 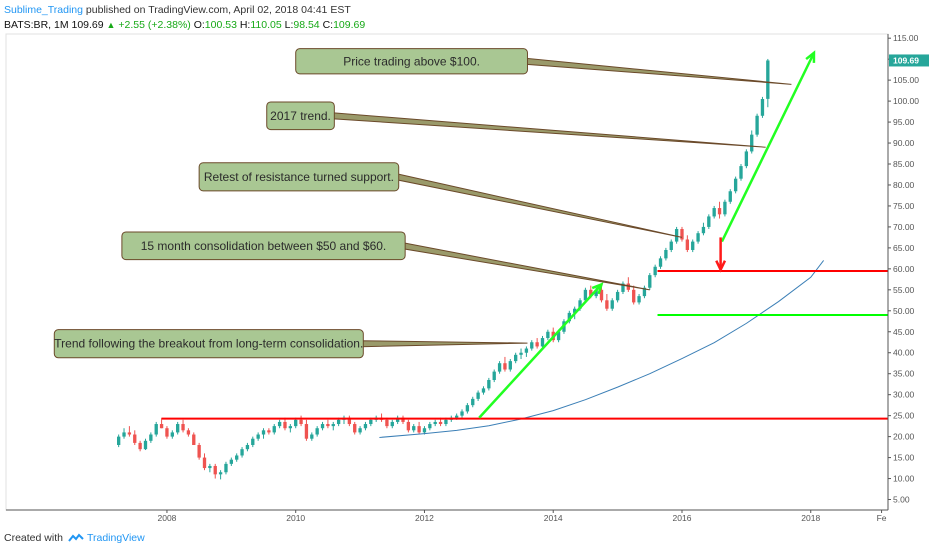 What do you see at coordinates (904, 164) in the screenshot?
I see `y-tick-label: 85.00` at bounding box center [904, 164].